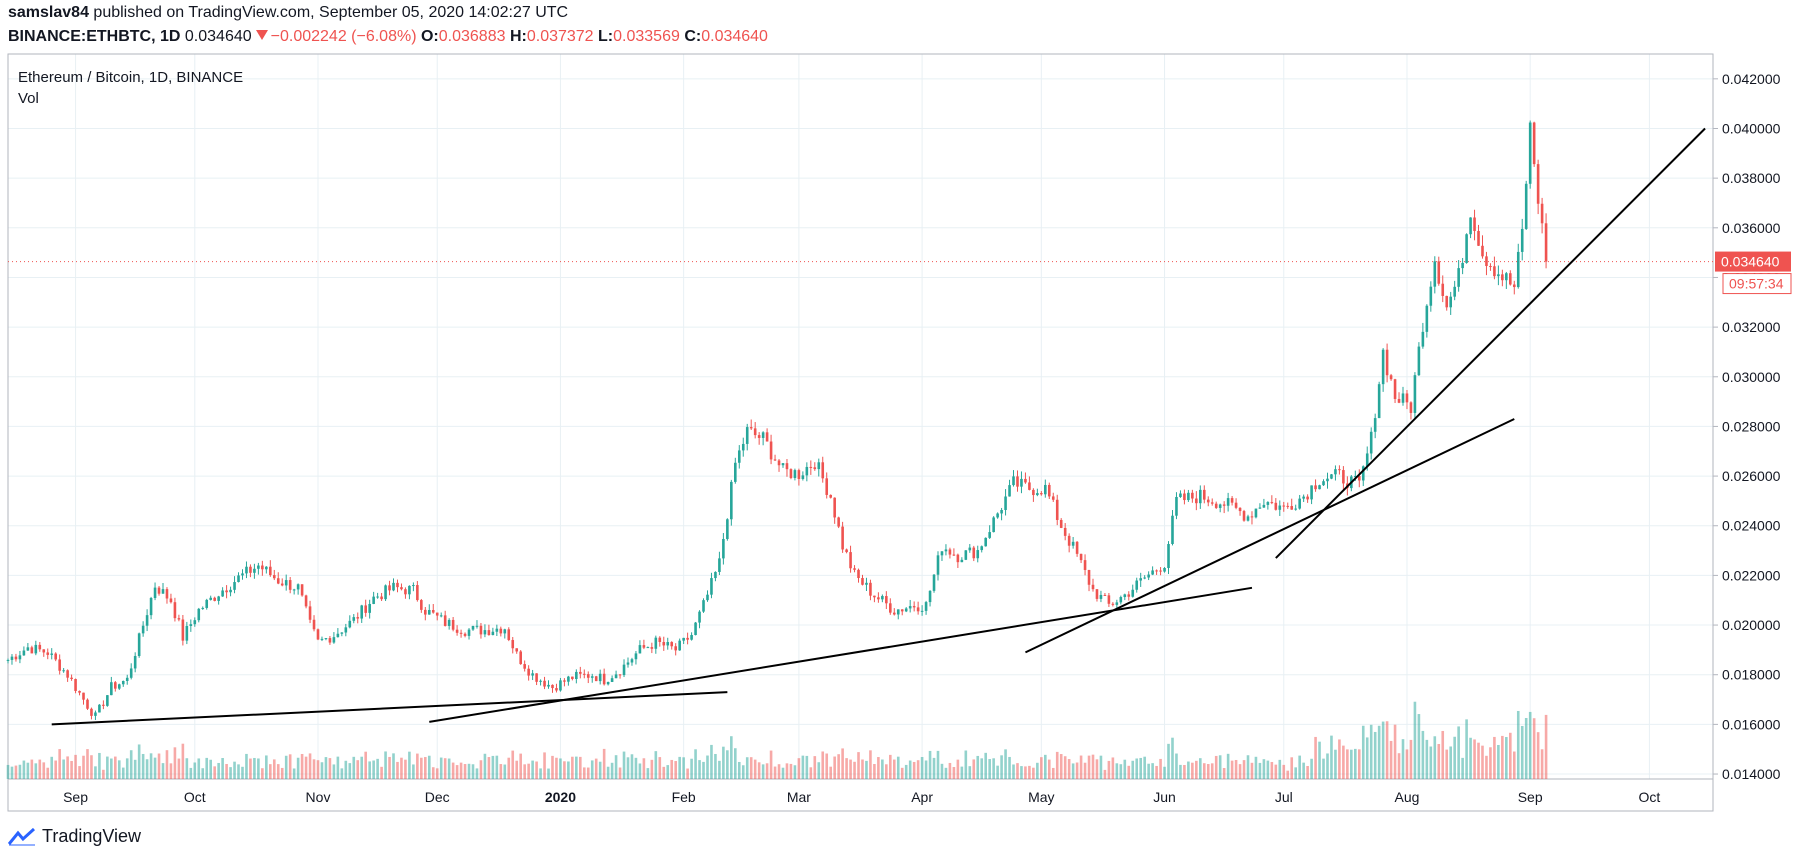 The height and width of the screenshot is (861, 1805). I want to click on time-tick-label: May, so click(1041, 797).